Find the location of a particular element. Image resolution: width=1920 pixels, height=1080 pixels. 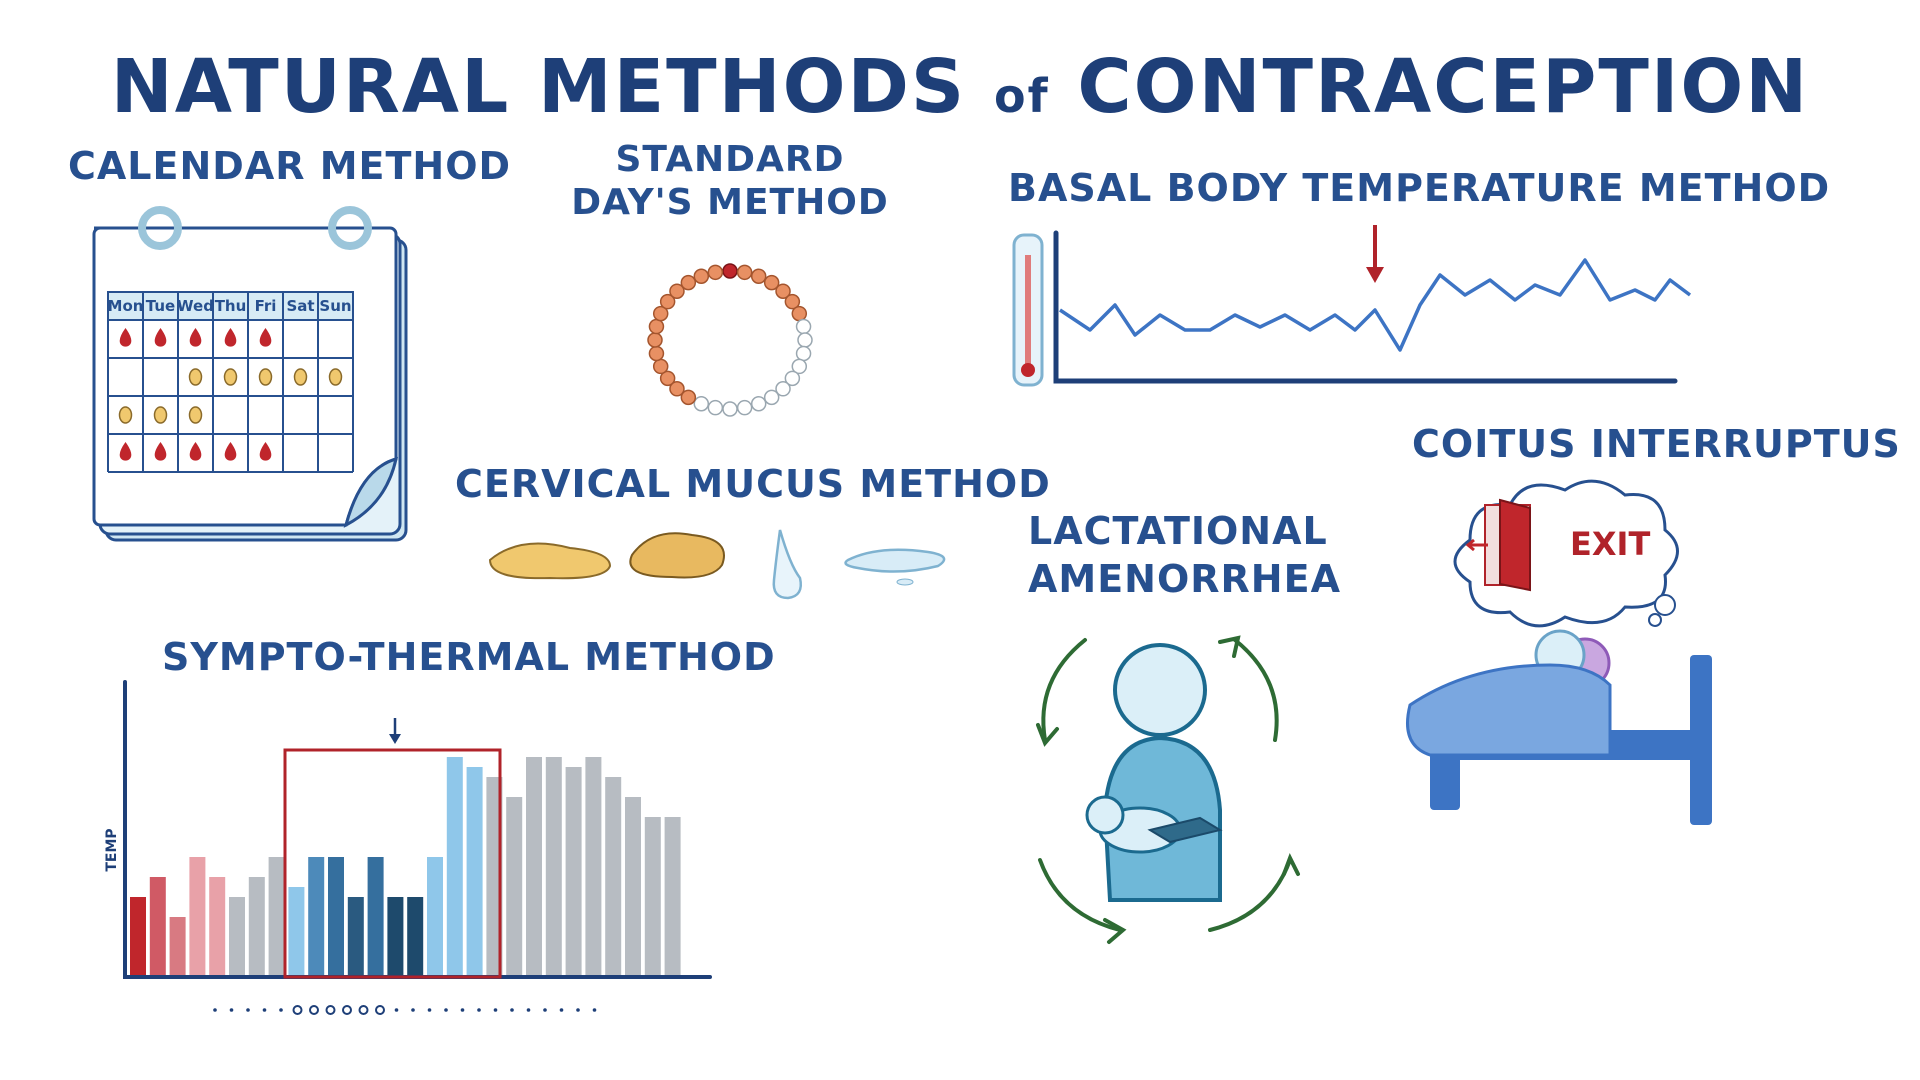

calendar-day-tue: Tue is located at coordinates (160, 306).